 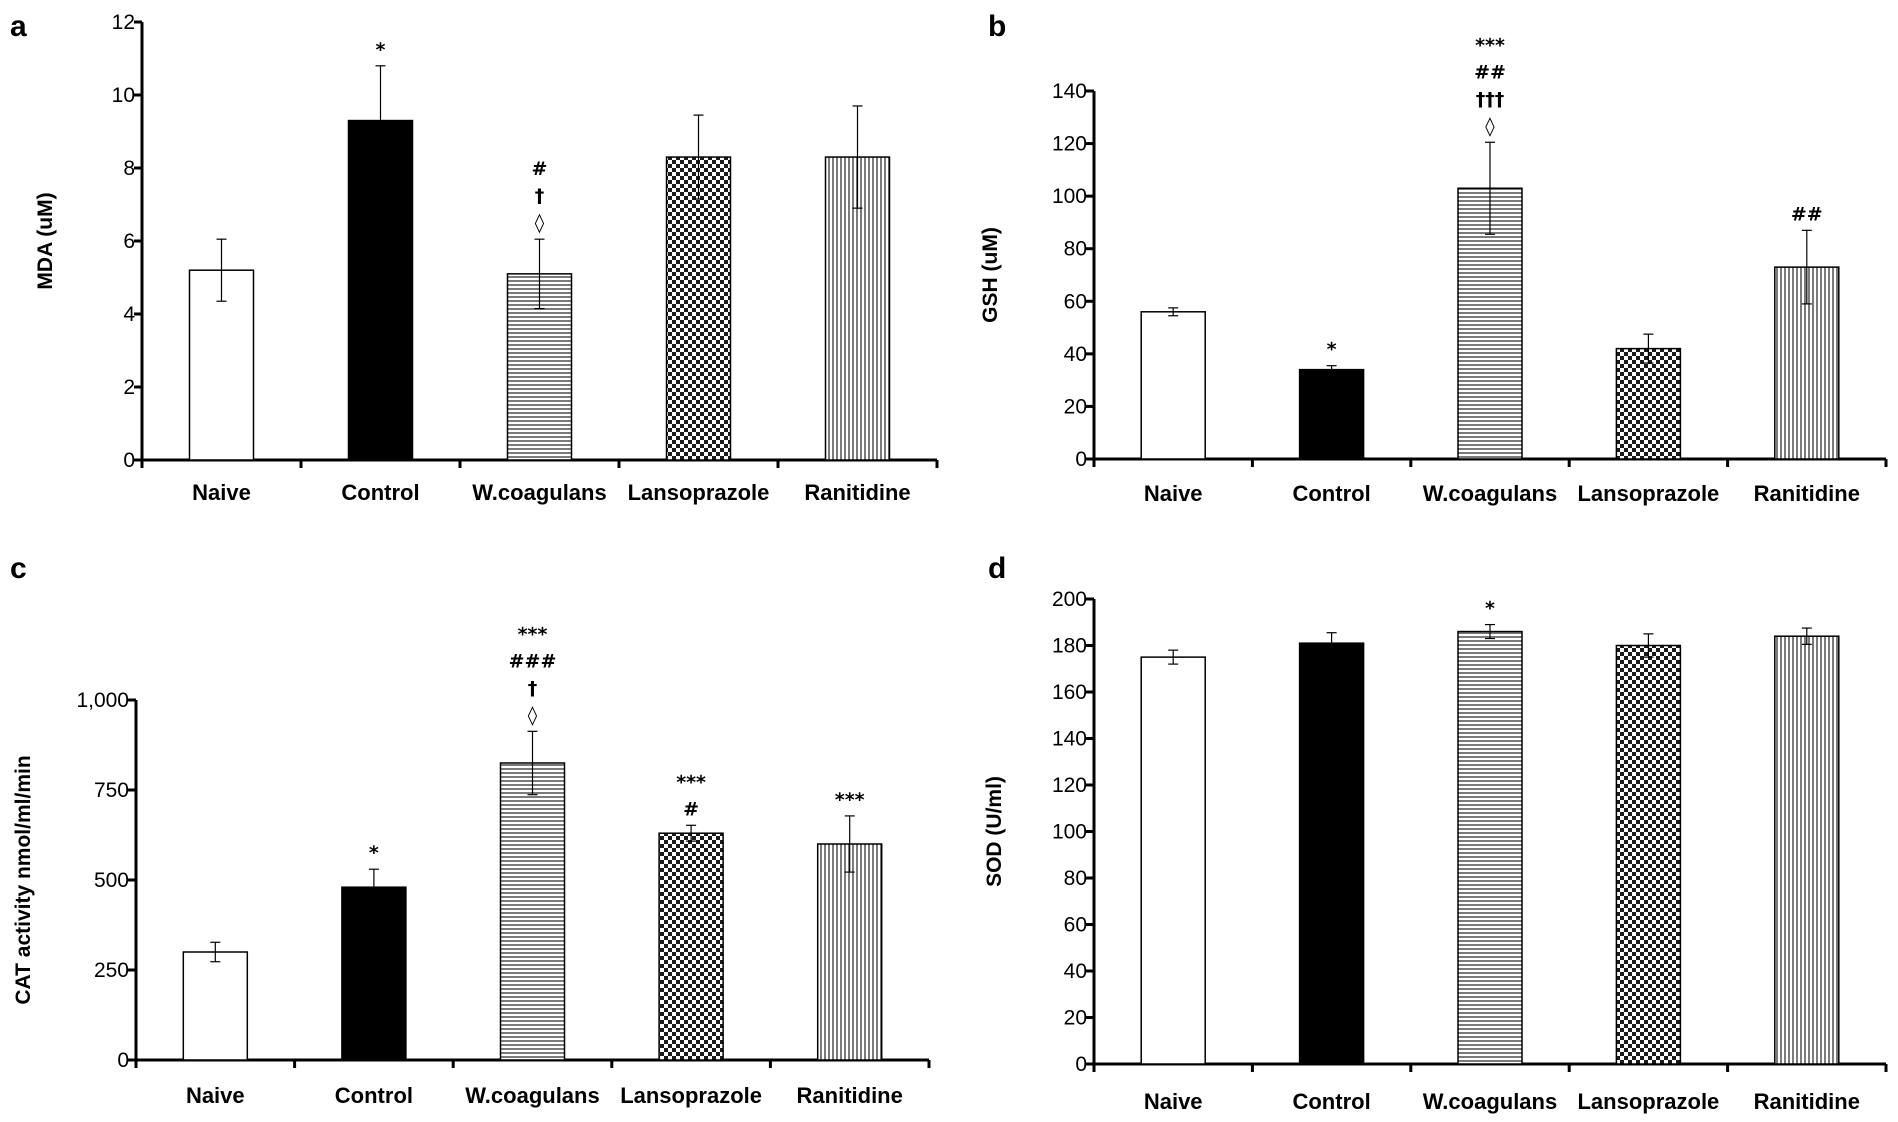 I want to click on y-tick-label: 6, so click(x=129, y=241).